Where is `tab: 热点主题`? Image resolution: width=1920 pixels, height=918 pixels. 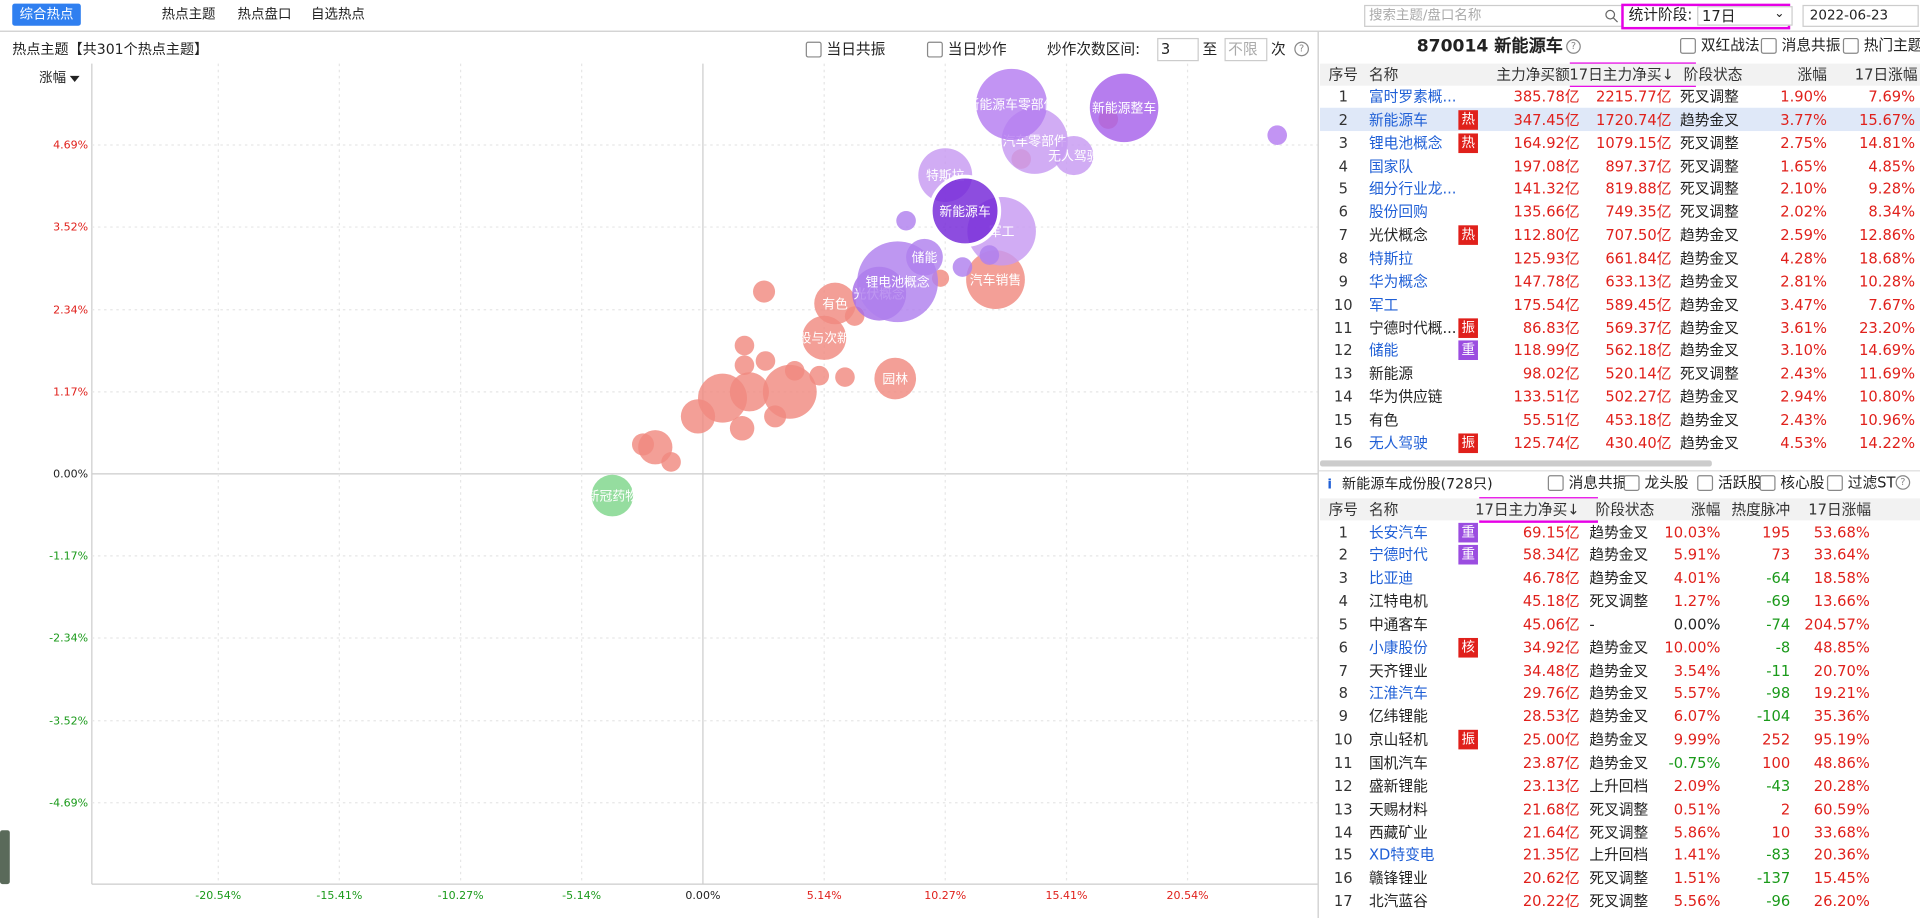
tab: 热点主题 is located at coordinates (188, 14).